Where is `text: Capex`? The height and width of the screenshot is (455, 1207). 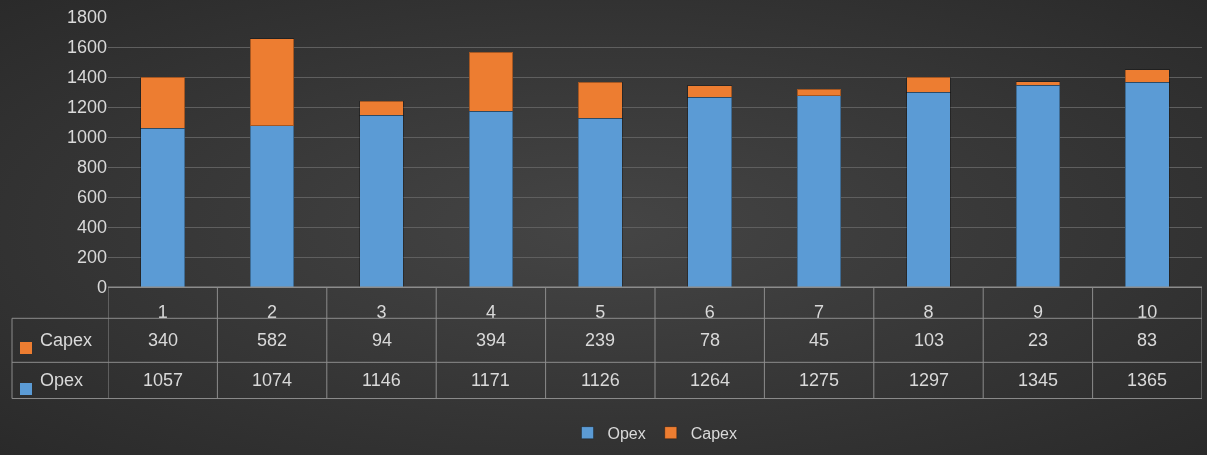
text: Capex is located at coordinates (713, 433).